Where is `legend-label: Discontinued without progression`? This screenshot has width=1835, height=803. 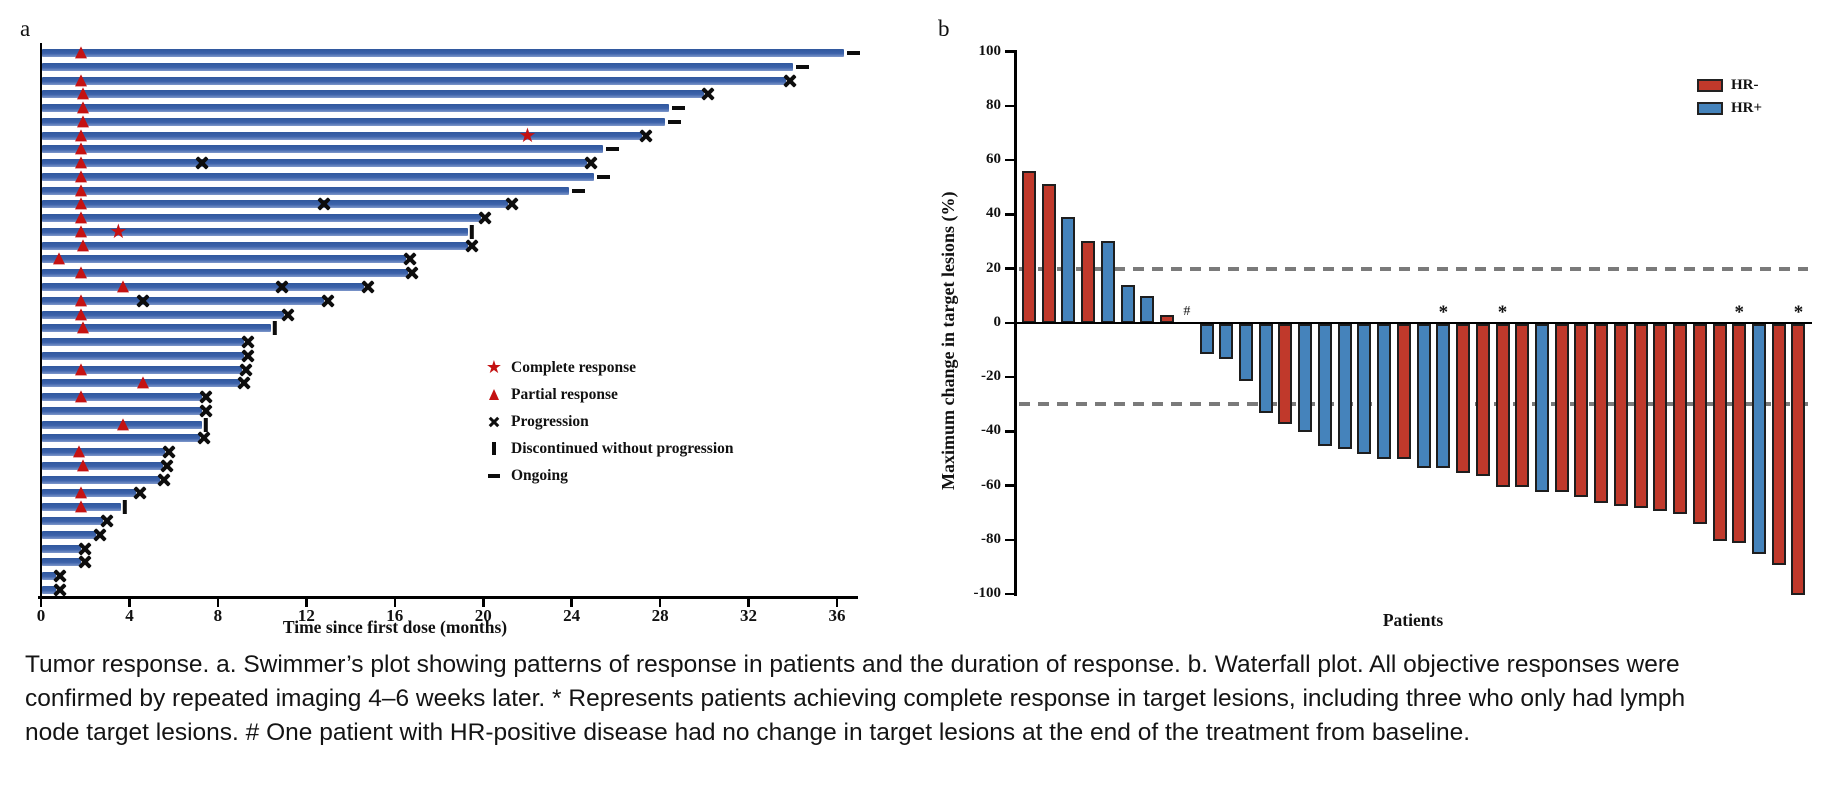
legend-label: Discontinued without progression is located at coordinates (622, 448).